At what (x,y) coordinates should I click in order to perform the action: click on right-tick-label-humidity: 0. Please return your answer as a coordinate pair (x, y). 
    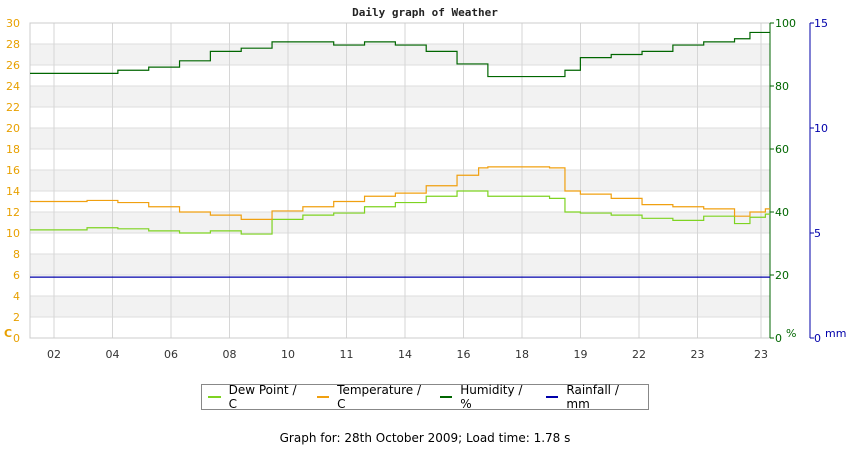
    Looking at the image, I should click on (778, 338).